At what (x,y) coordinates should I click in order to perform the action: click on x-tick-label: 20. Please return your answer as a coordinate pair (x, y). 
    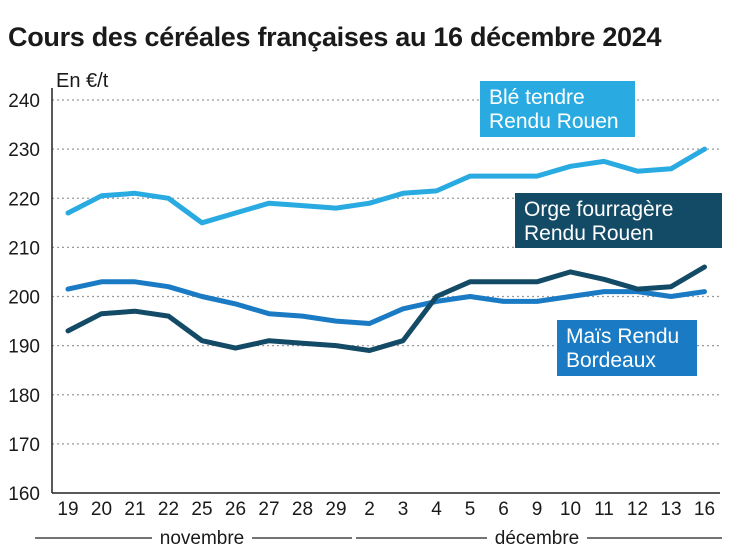
    Looking at the image, I should click on (101, 509).